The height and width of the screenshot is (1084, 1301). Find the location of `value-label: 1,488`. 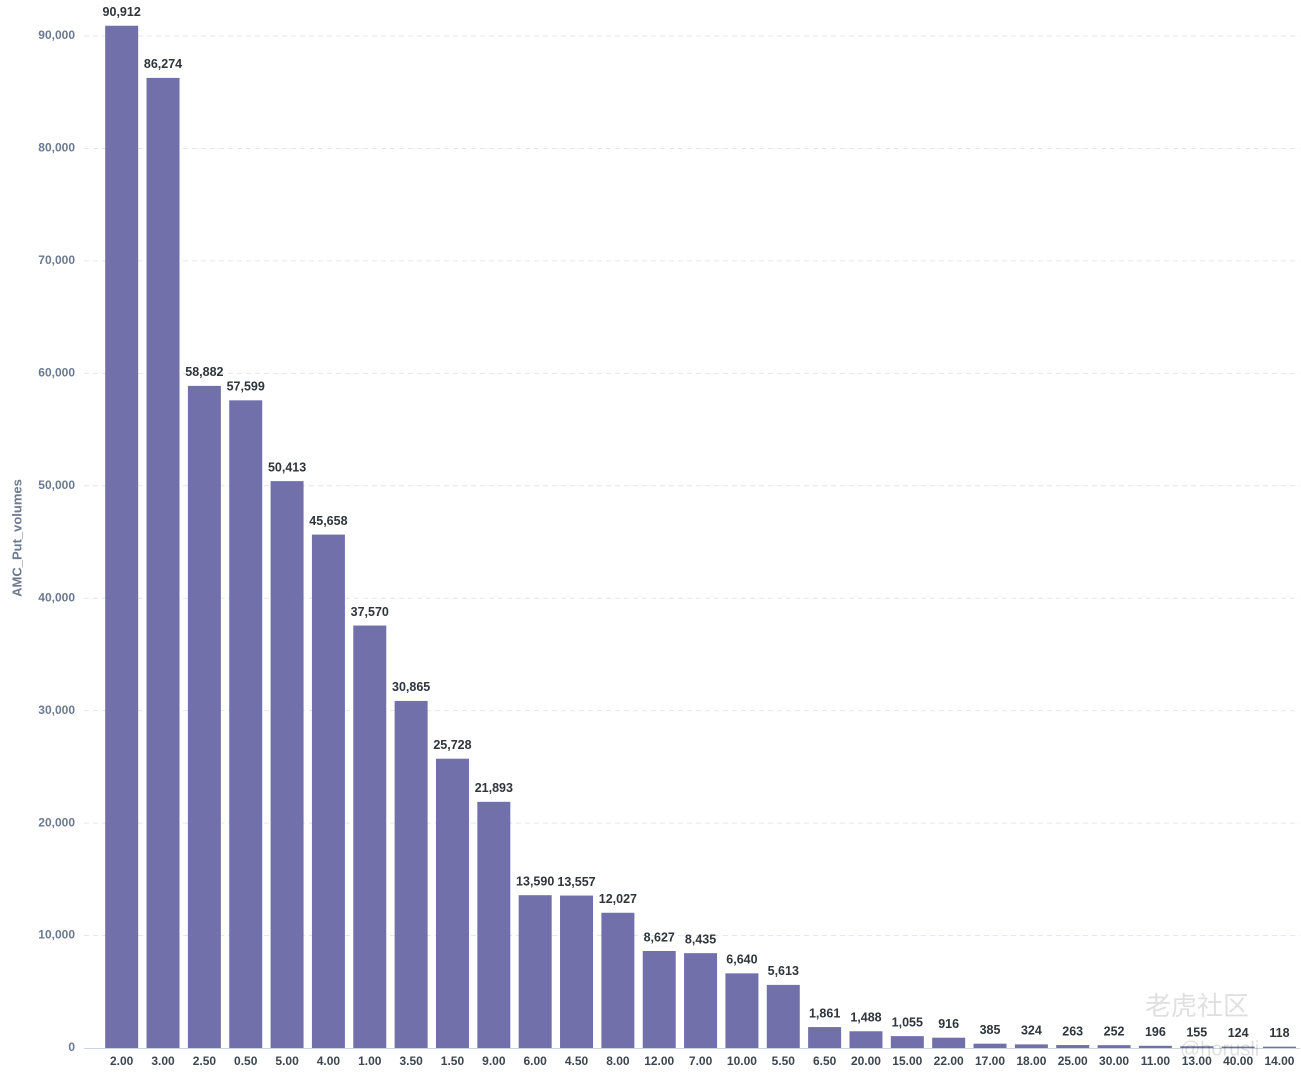

value-label: 1,488 is located at coordinates (865, 1018).